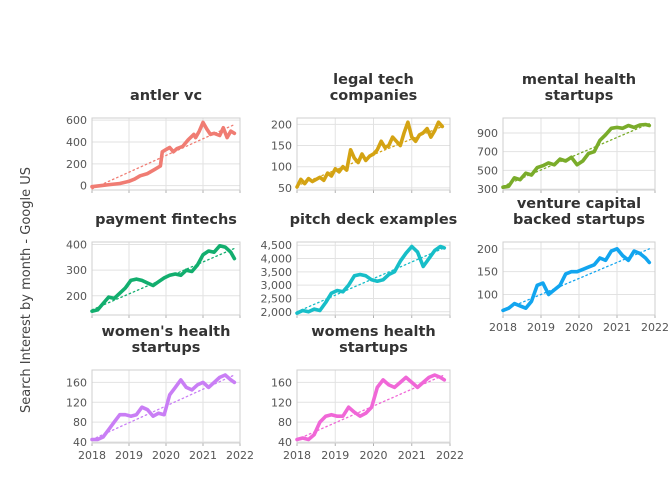 The image size is (672, 480). What do you see at coordinates (487, 170) in the screenshot?
I see `y-tick-label: 500` at bounding box center [487, 170].